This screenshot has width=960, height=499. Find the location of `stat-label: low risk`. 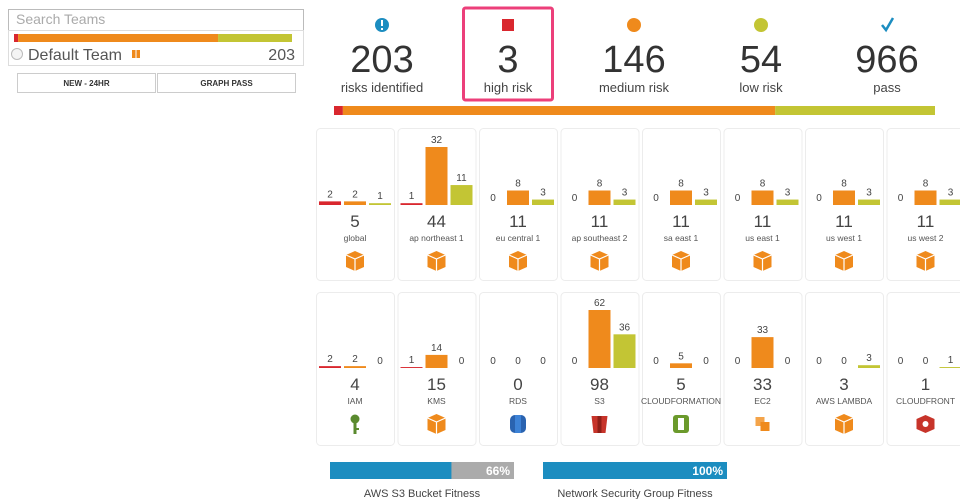

stat-label: low risk is located at coordinates (761, 87).